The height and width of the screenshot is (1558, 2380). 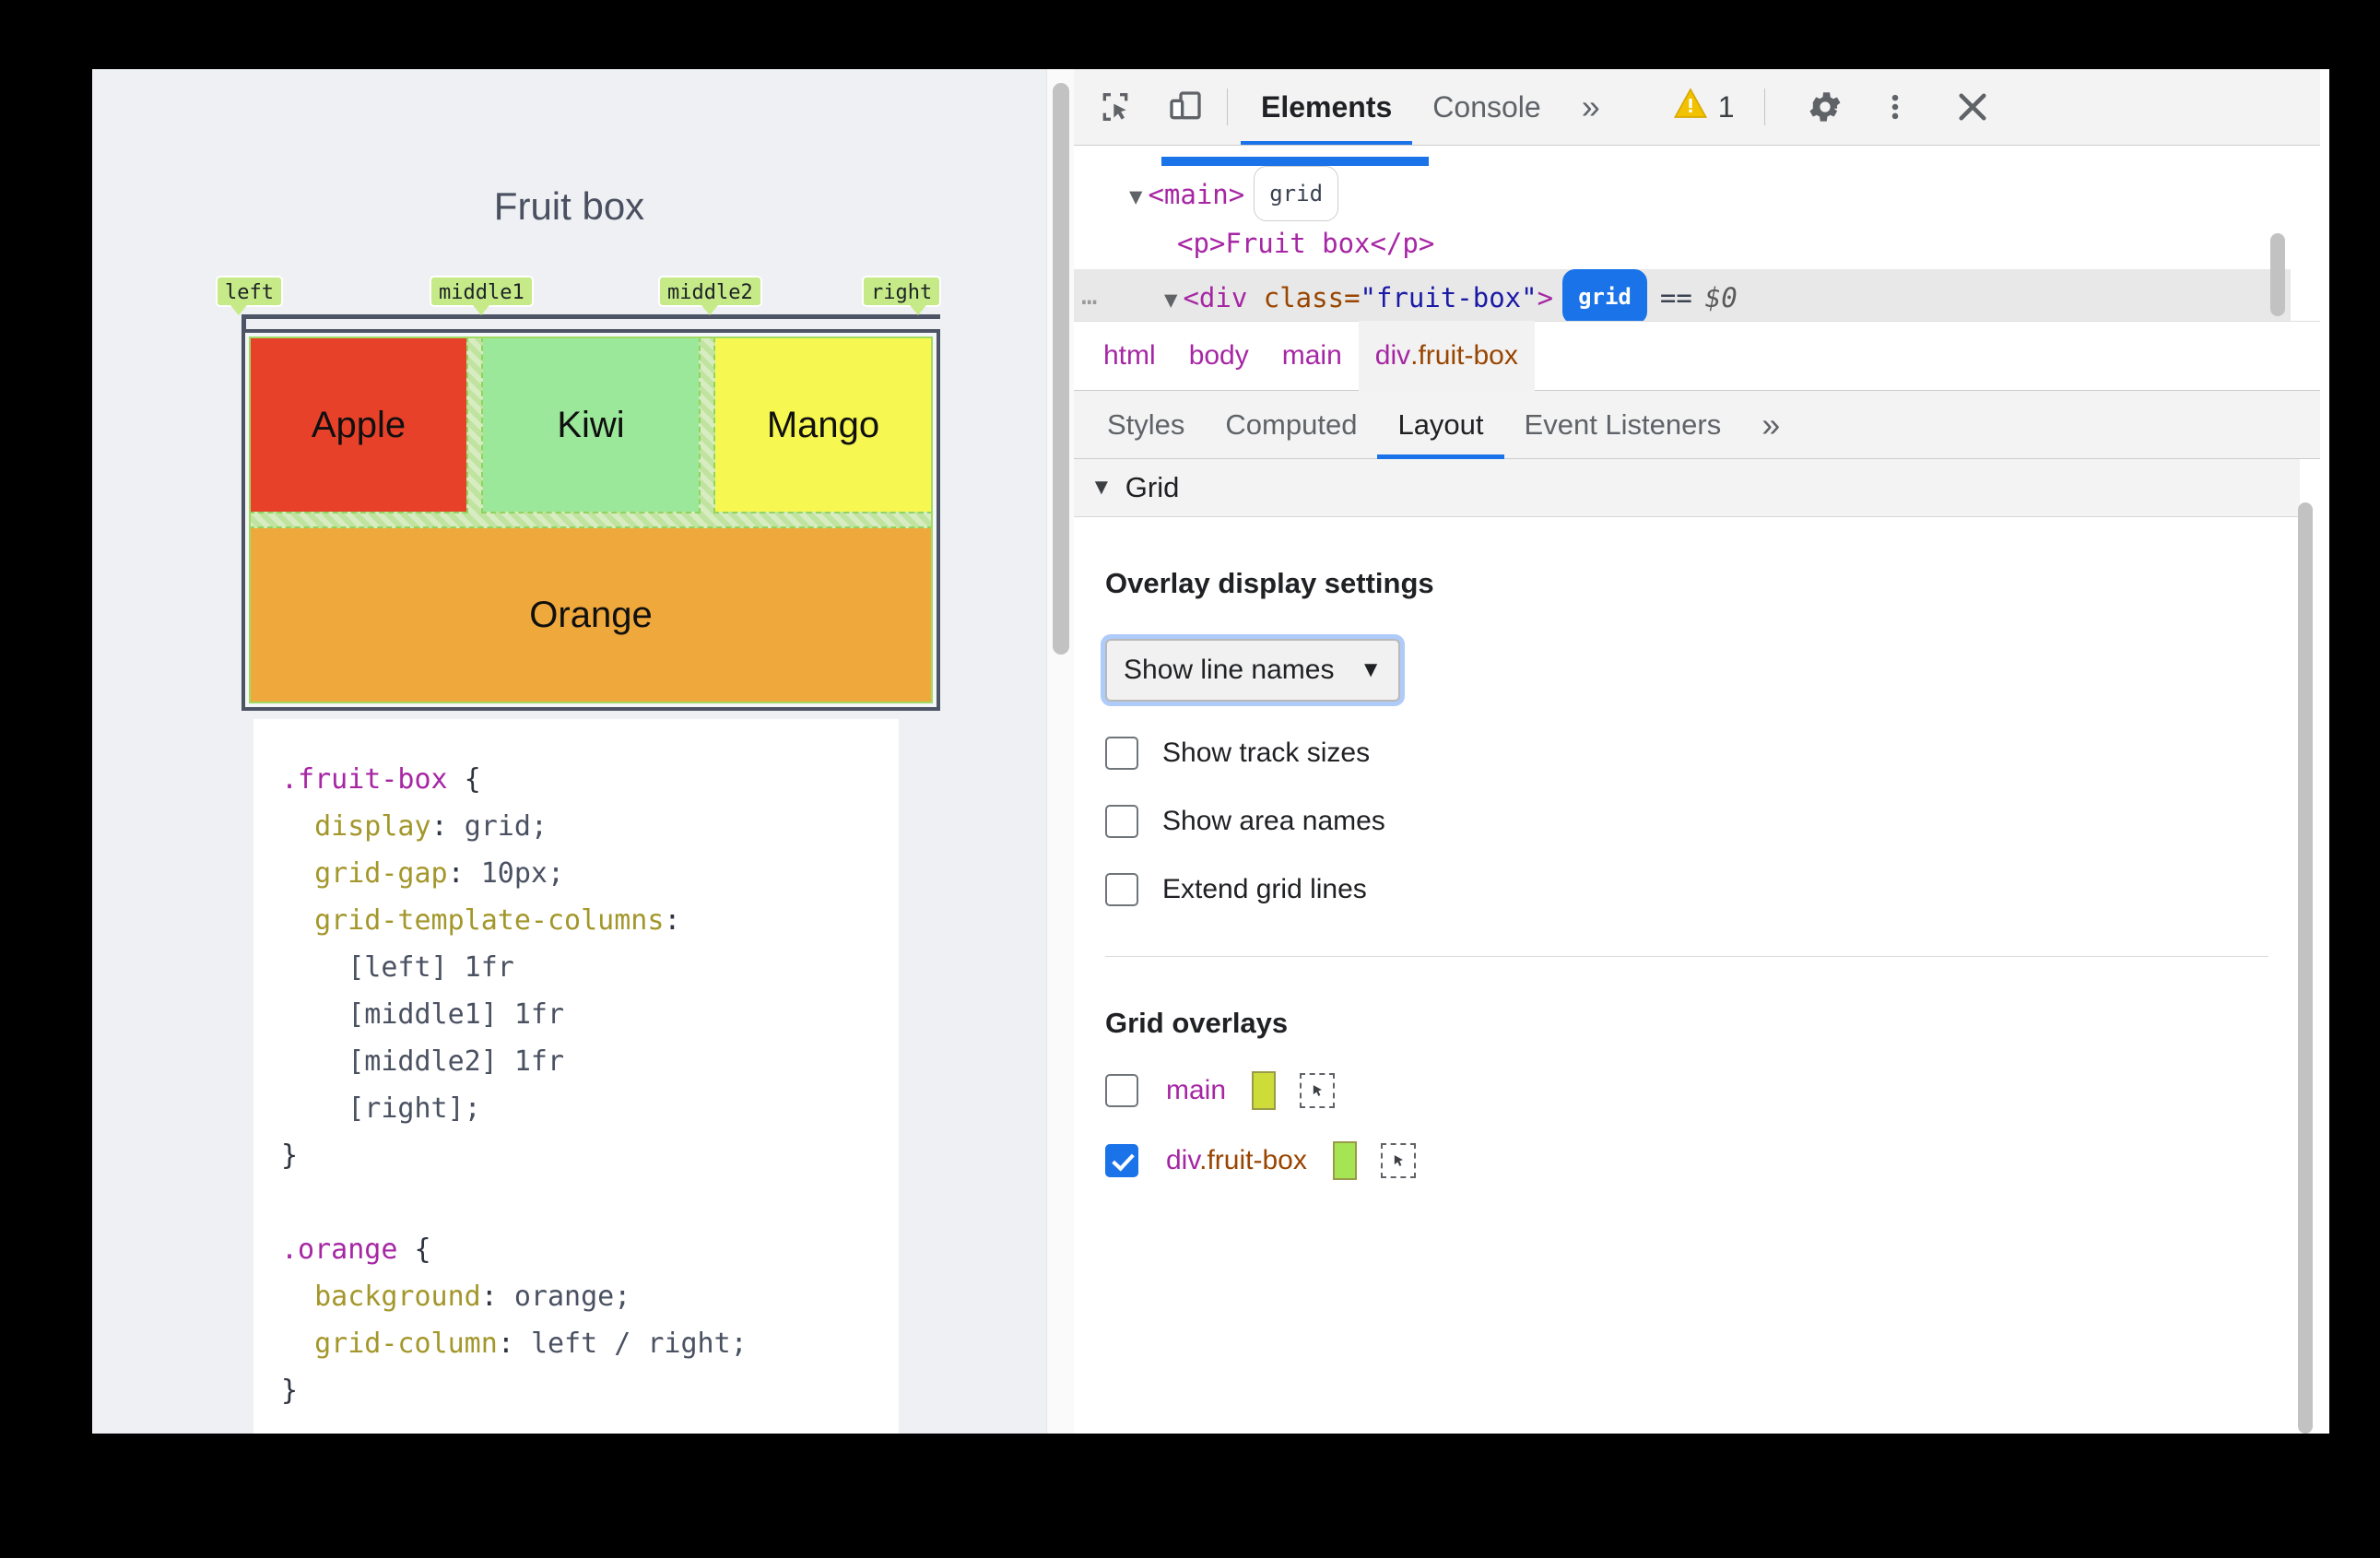 I want to click on breadcrumb-item-div-fruit-box: div .fruit-box, so click(x=1446, y=356).